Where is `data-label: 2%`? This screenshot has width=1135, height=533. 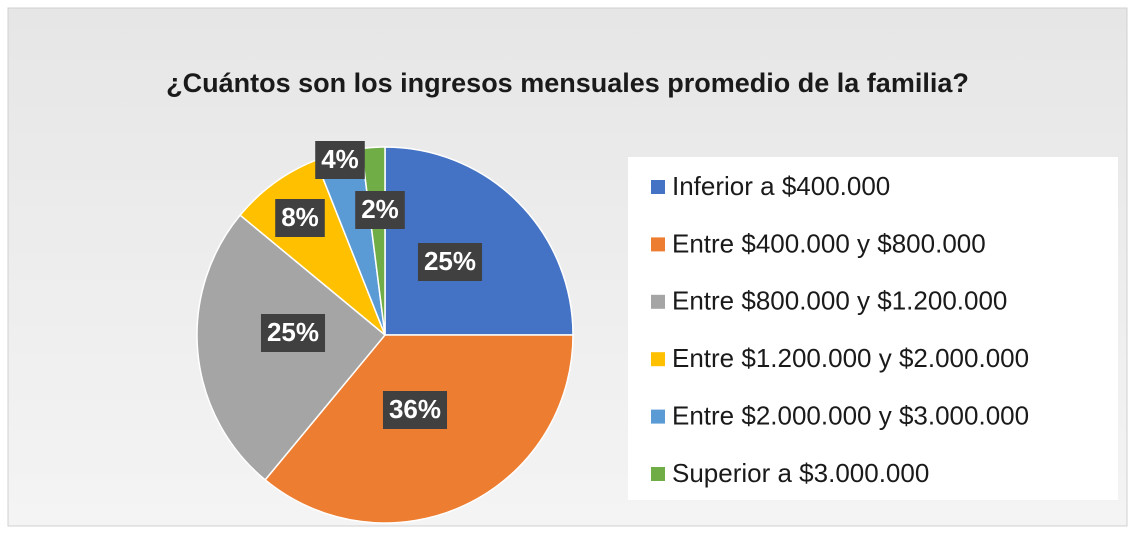
data-label: 2% is located at coordinates (380, 209).